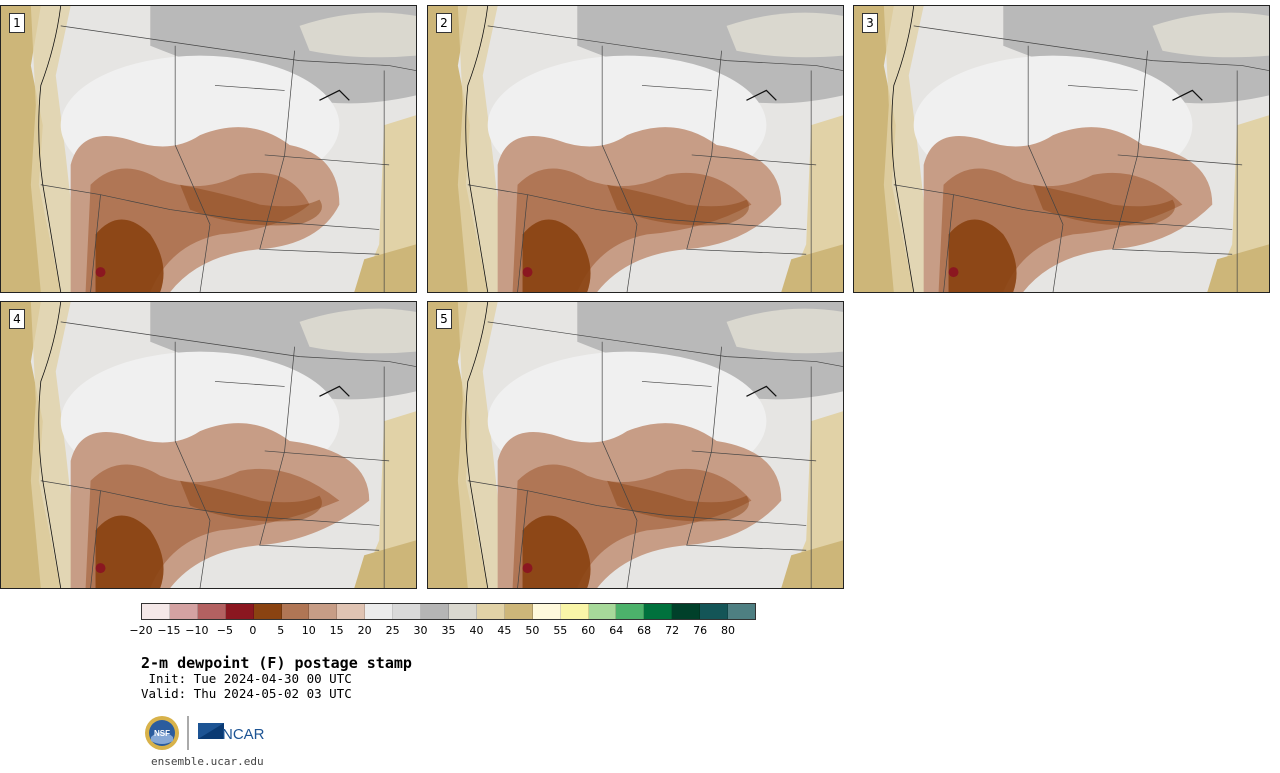 The width and height of the screenshot is (1280, 773). Describe the element at coordinates (532, 630) in the screenshot. I see `colorbar-tick-label: 50` at that location.